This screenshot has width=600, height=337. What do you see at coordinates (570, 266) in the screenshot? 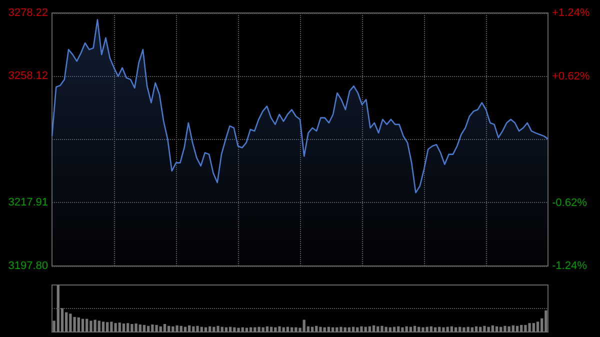
I see `y2-tick-label: -1.24%` at bounding box center [570, 266].